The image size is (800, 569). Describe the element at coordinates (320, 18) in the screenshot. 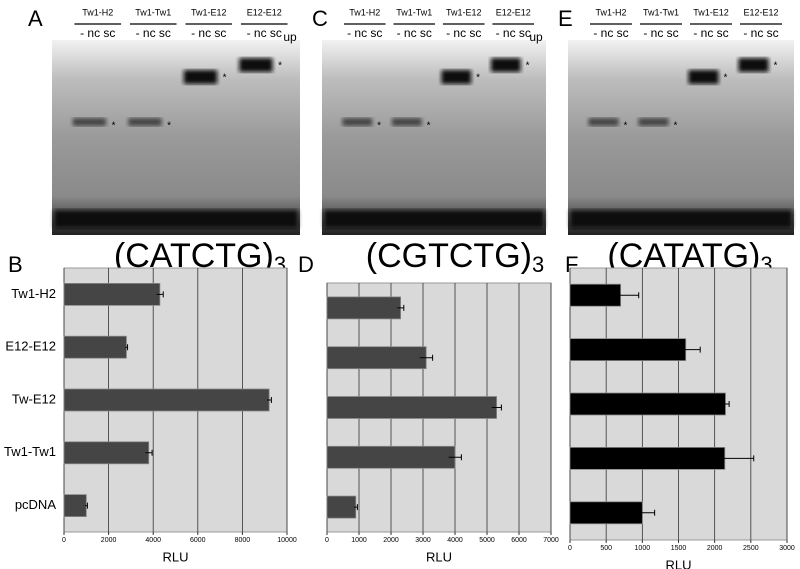

I see `panel-letter: C` at that location.